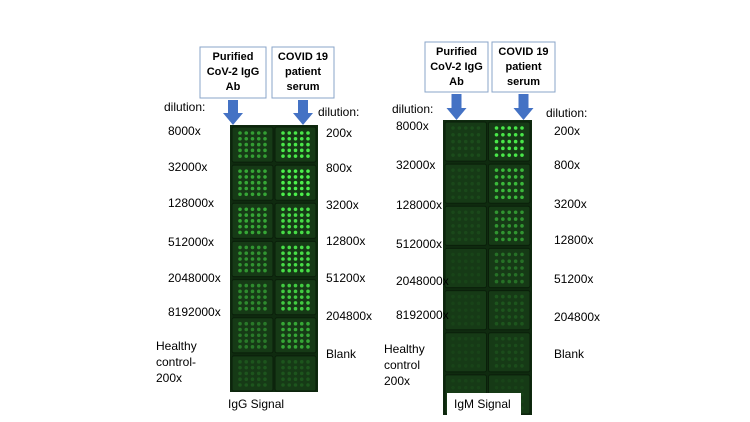  Describe the element at coordinates (233, 72) in the screenshot. I see `header-box` at that location.